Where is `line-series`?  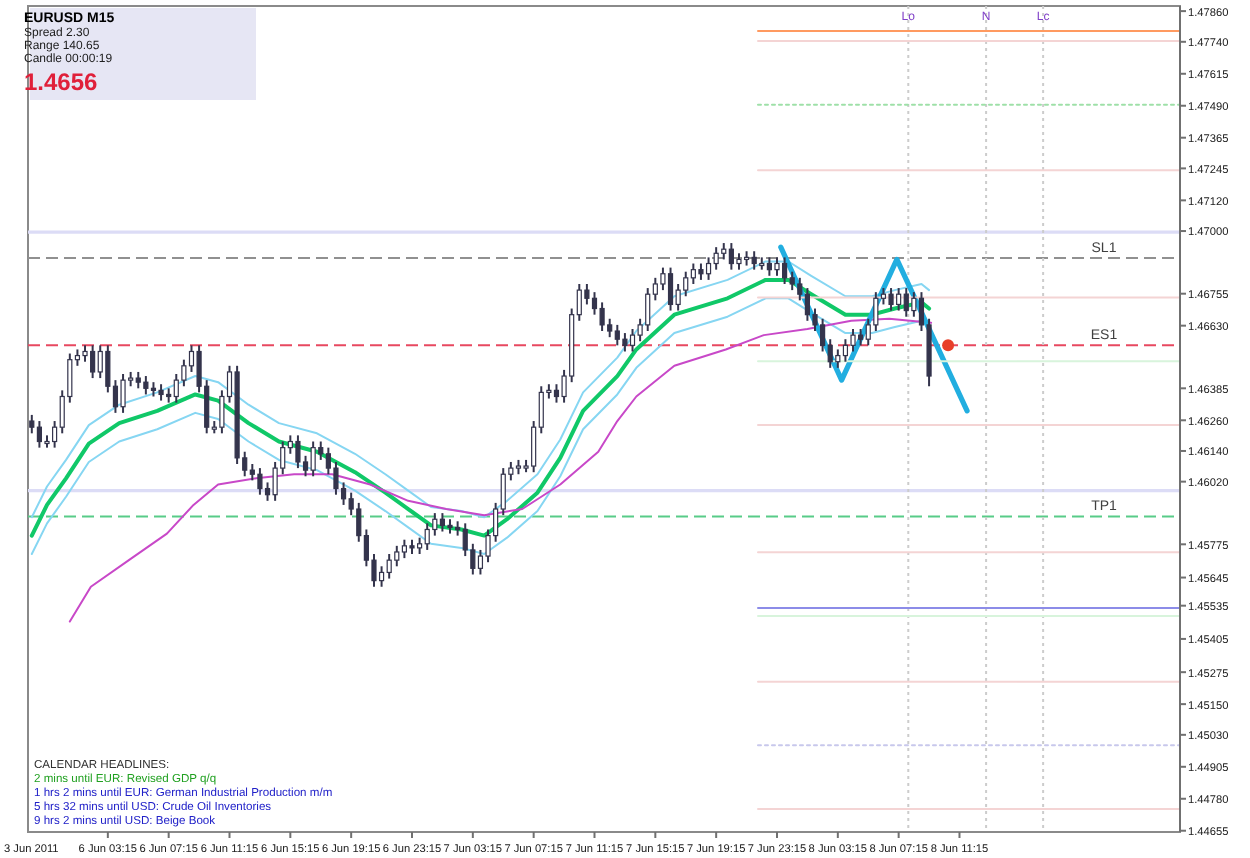 line-series is located at coordinates (874, 329).